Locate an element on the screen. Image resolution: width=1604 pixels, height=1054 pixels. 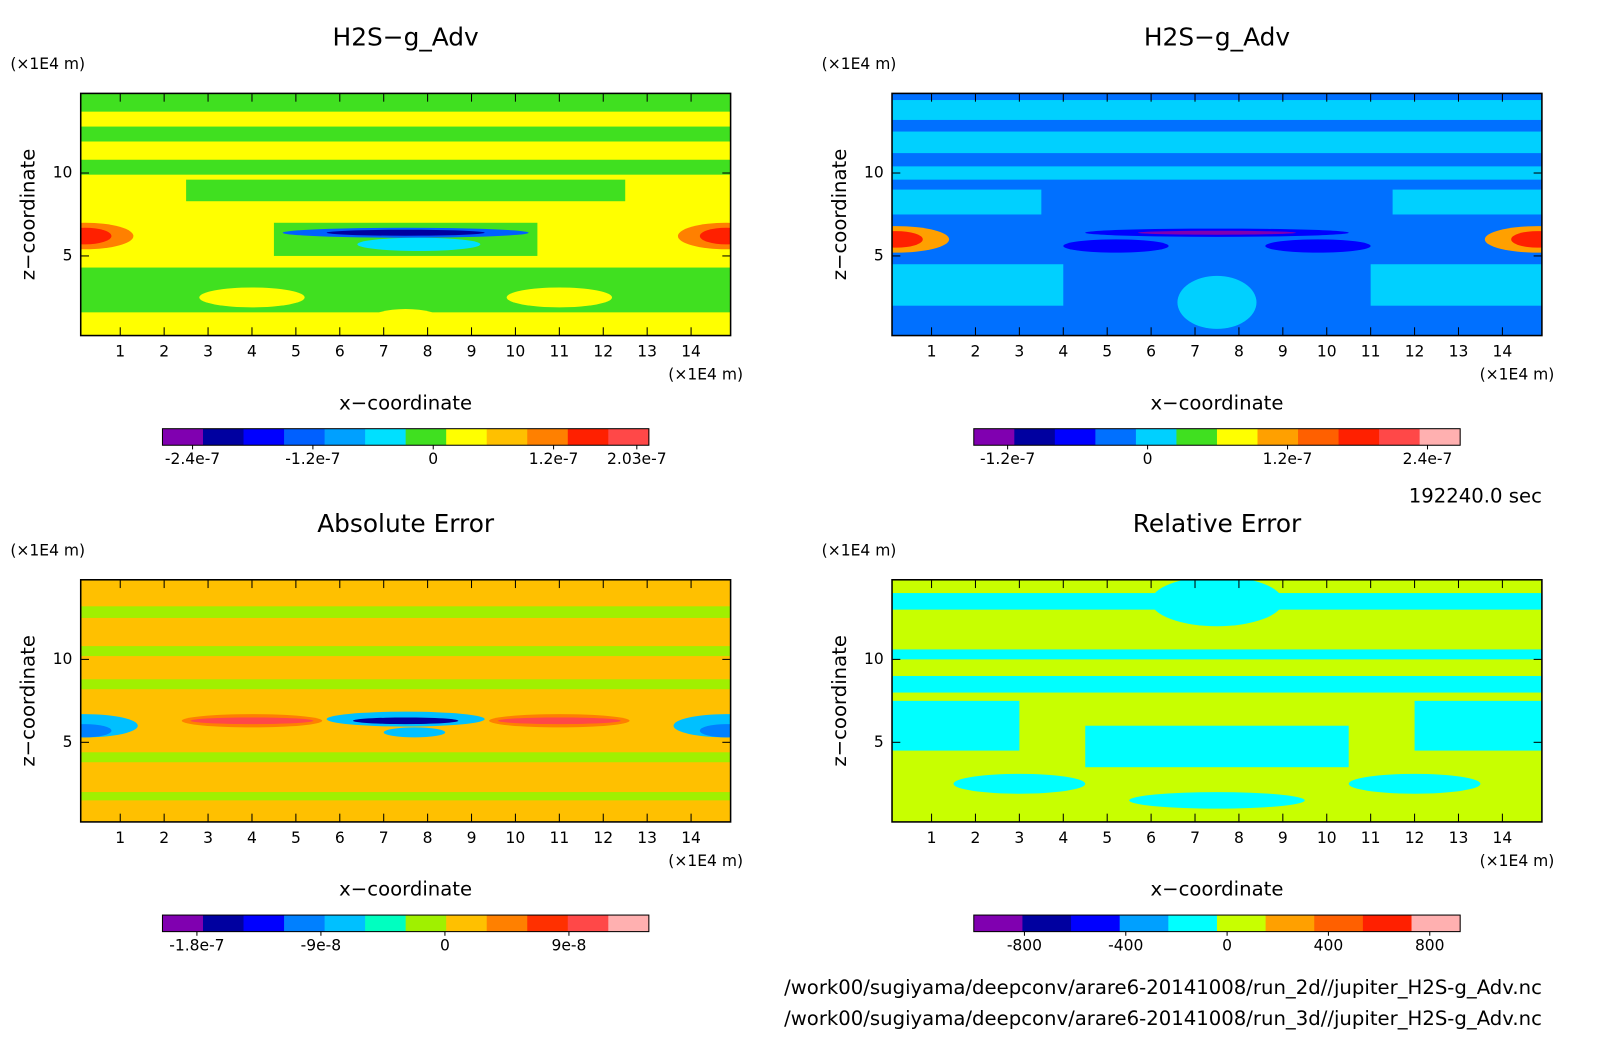
panel-title: Relative Error is located at coordinates (1217, 523).